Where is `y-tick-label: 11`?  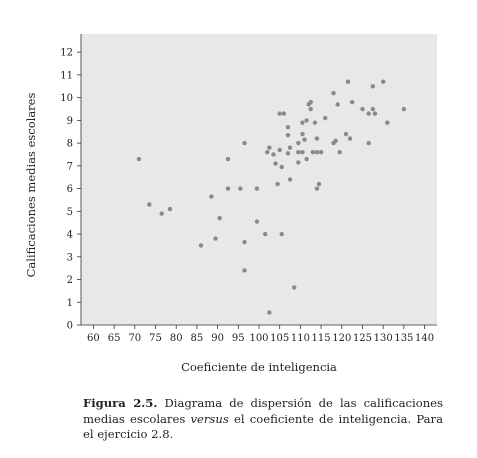
y-tick-label: 11 is located at coordinates (66, 75).